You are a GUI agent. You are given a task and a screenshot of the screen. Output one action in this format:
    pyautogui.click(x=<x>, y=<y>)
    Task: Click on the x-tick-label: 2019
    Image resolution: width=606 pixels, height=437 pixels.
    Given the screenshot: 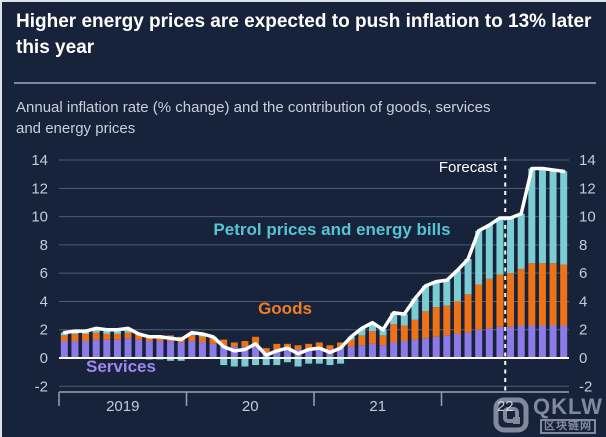 What is the action you would take?
    pyautogui.click(x=122, y=406)
    